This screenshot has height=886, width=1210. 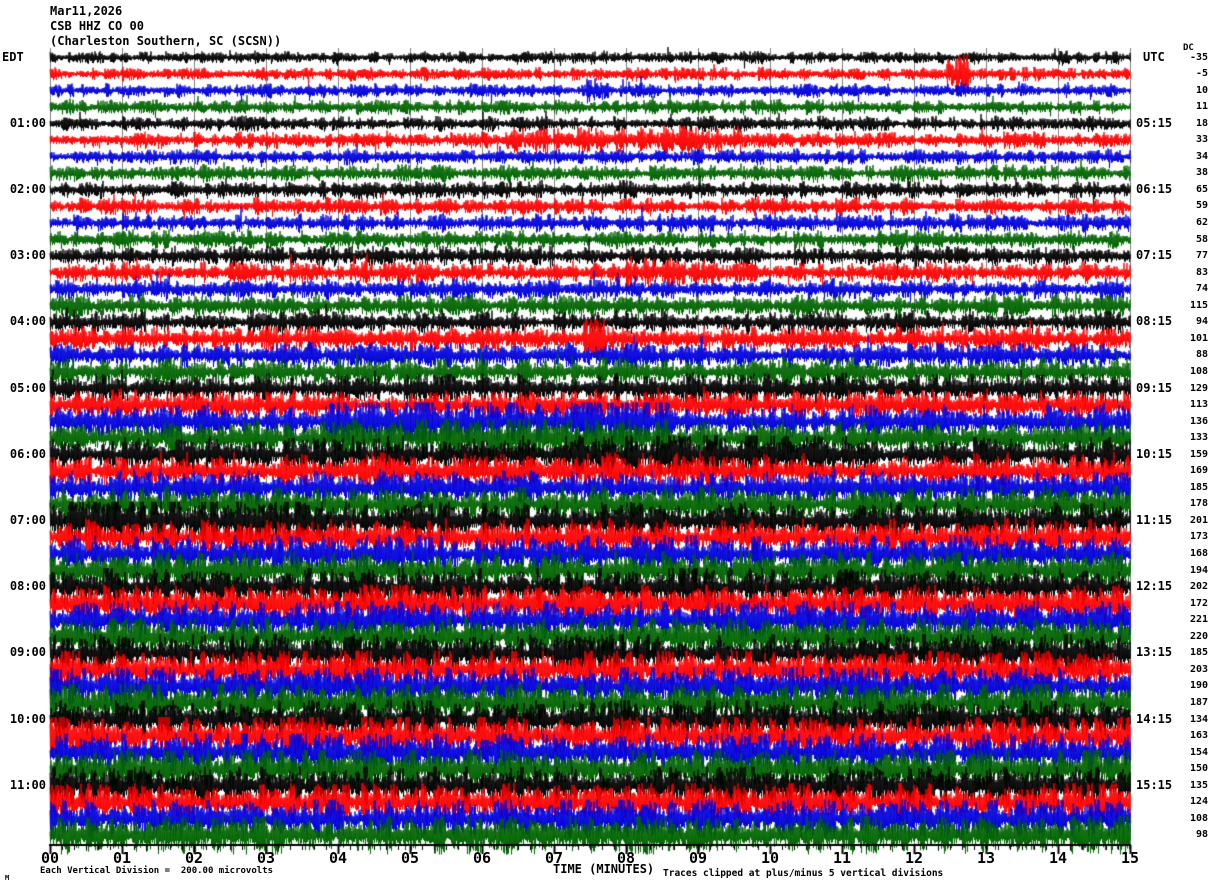 What do you see at coordinates (1198, 553) in the screenshot?
I see `dc-offset-value: 168` at bounding box center [1198, 553].